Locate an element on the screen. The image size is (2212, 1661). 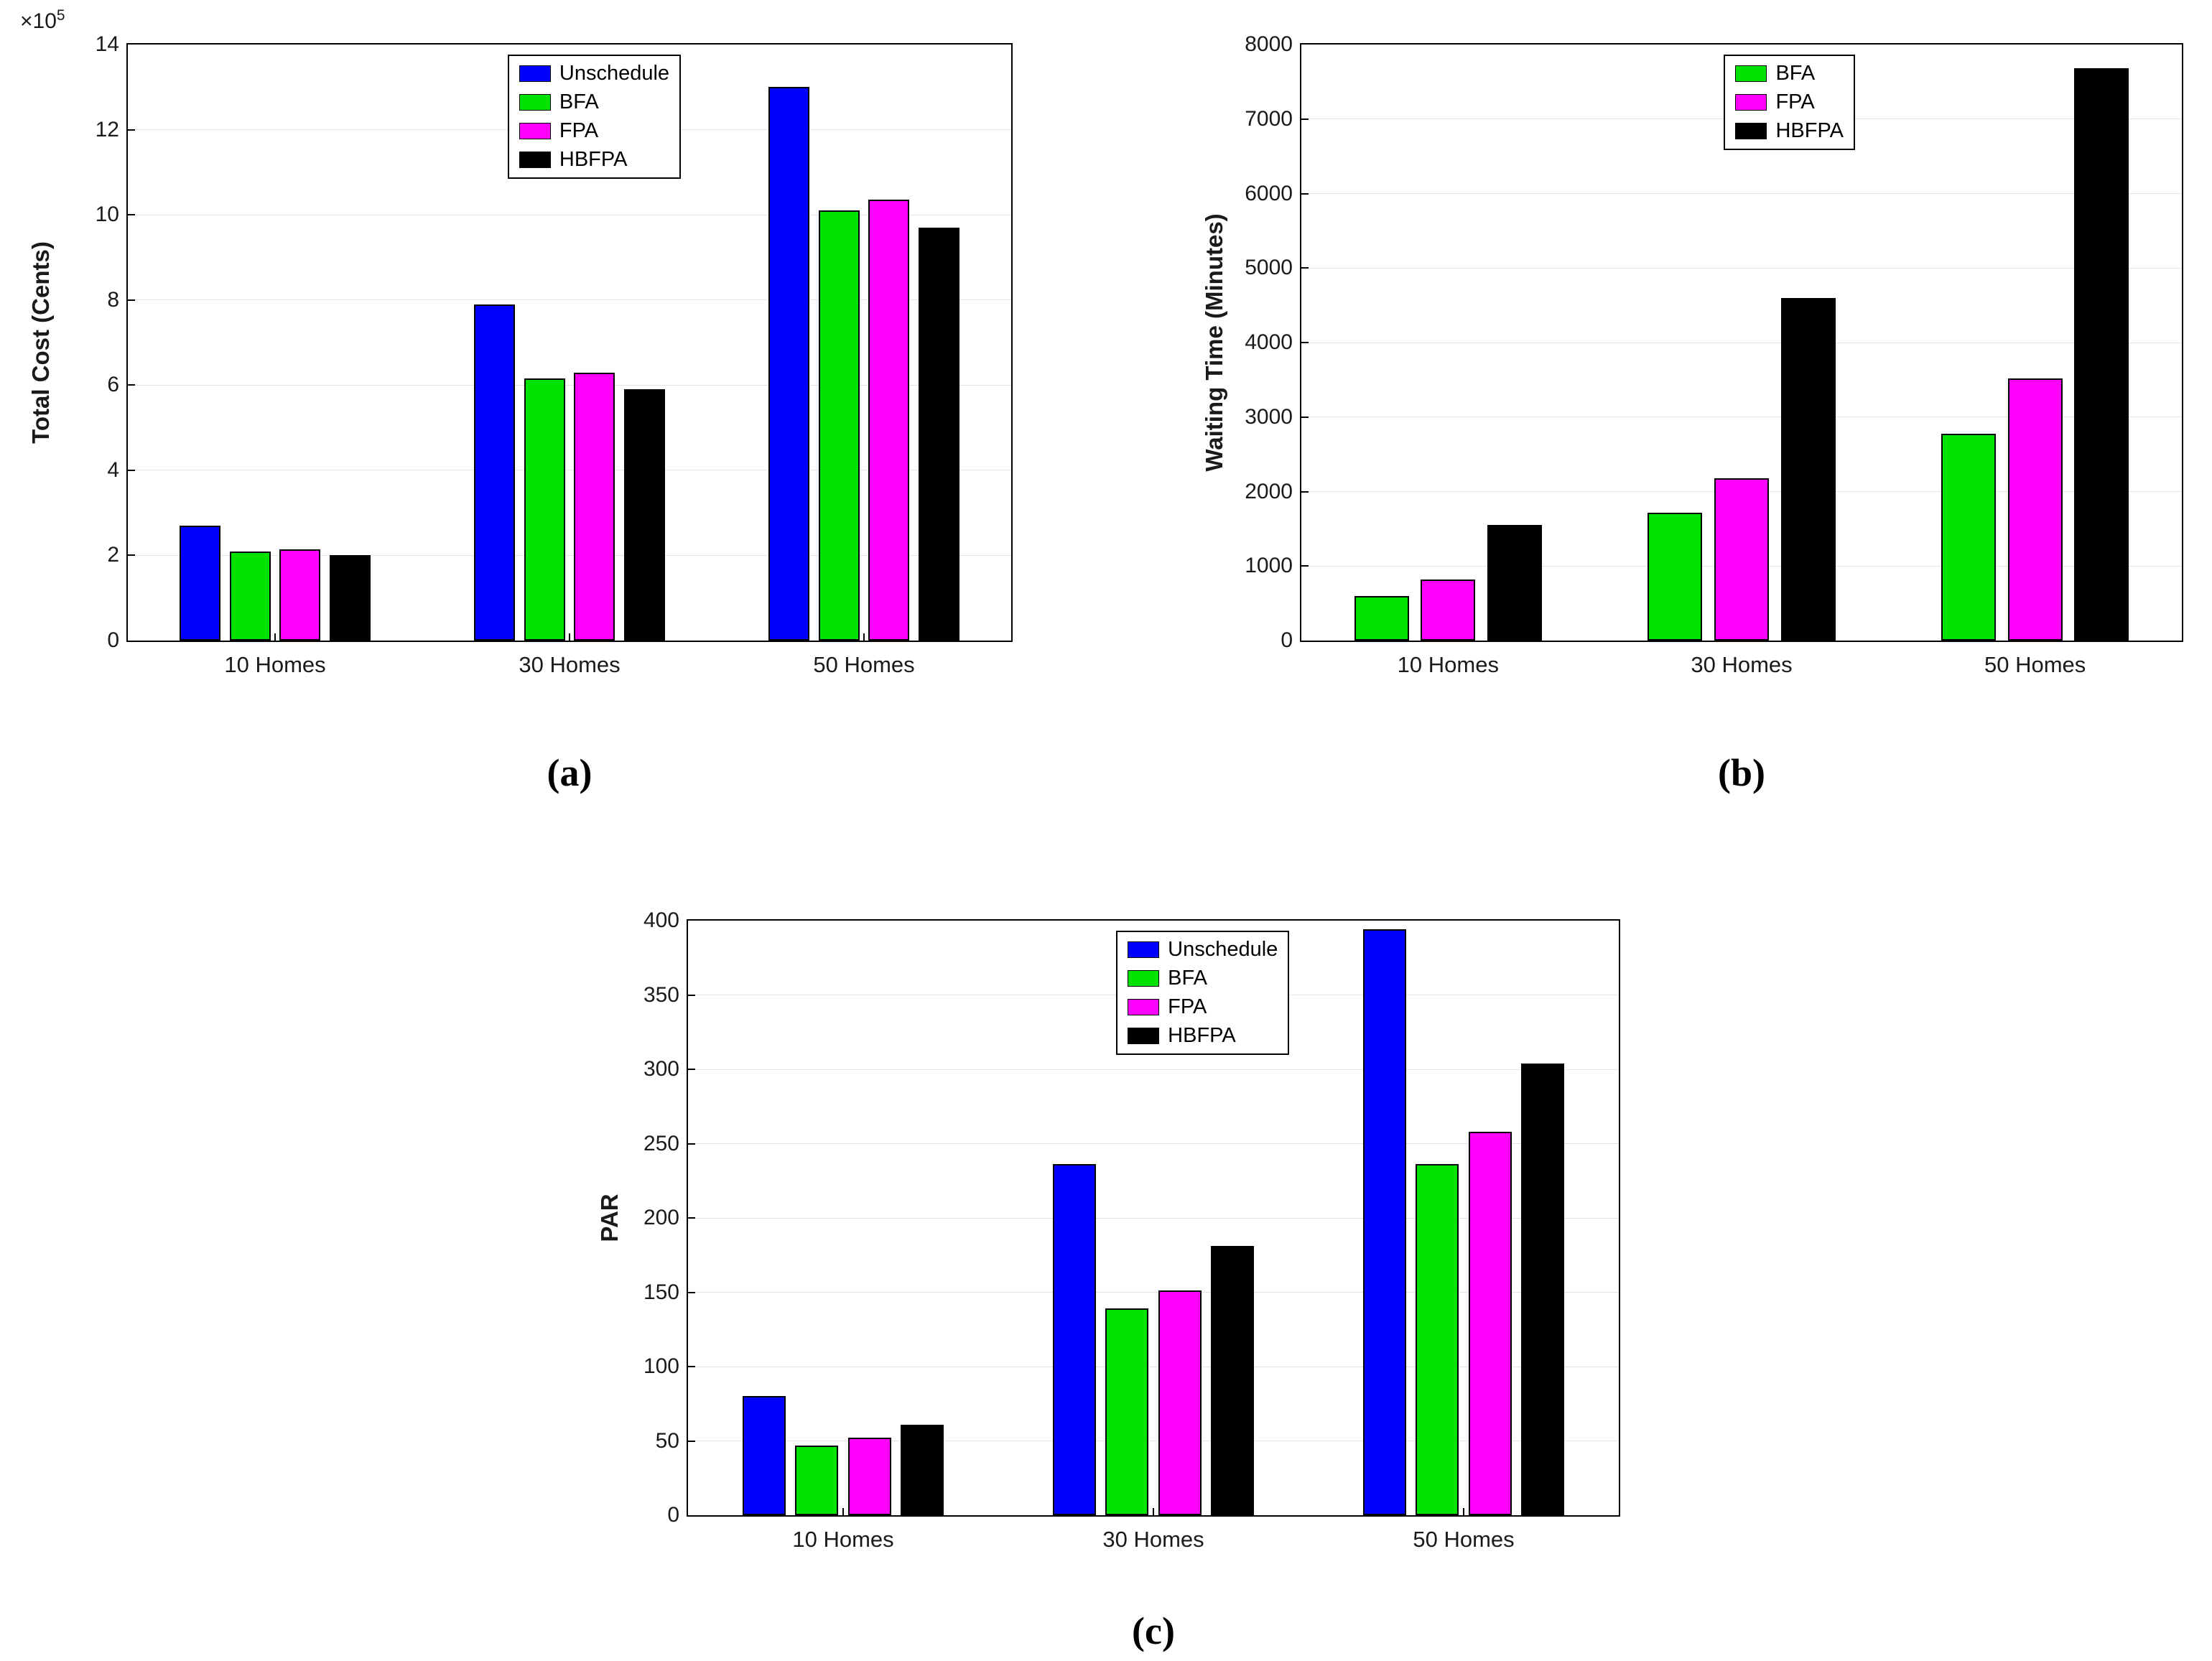
legend: BFA FPA HBFPA is located at coordinates (1790, 102).